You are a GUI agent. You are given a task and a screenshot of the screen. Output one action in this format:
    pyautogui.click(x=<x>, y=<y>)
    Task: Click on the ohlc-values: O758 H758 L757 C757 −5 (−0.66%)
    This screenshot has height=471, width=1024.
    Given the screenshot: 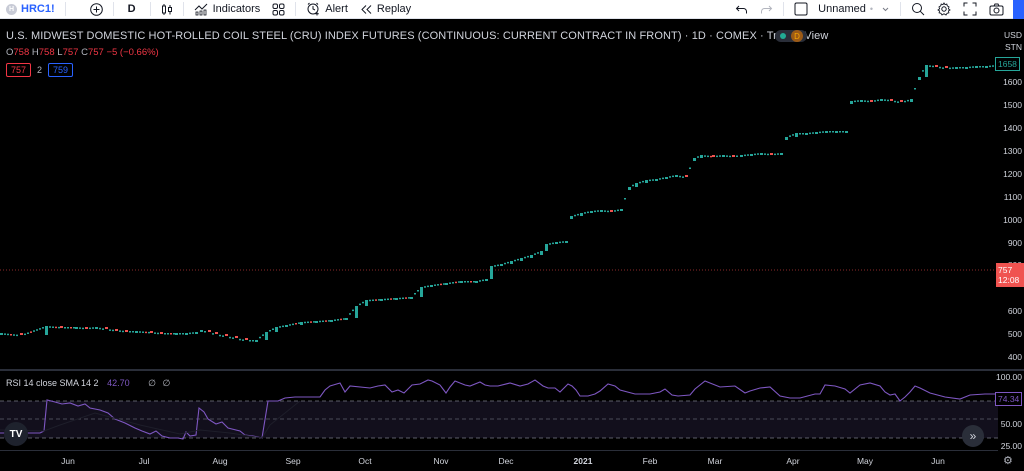 What is the action you would take?
    pyautogui.click(x=82, y=52)
    